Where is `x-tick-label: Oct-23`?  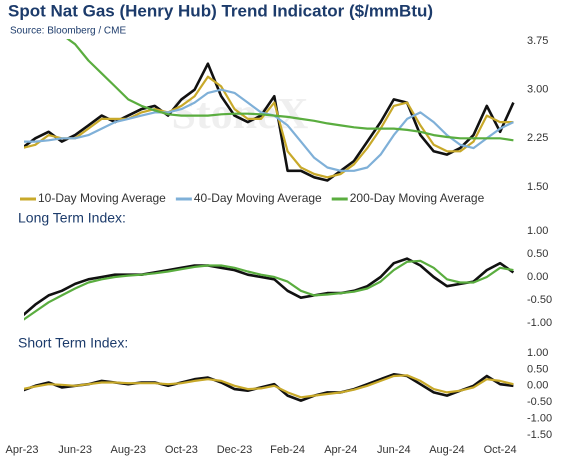 x-tick-label: Oct-23 is located at coordinates (181, 450).